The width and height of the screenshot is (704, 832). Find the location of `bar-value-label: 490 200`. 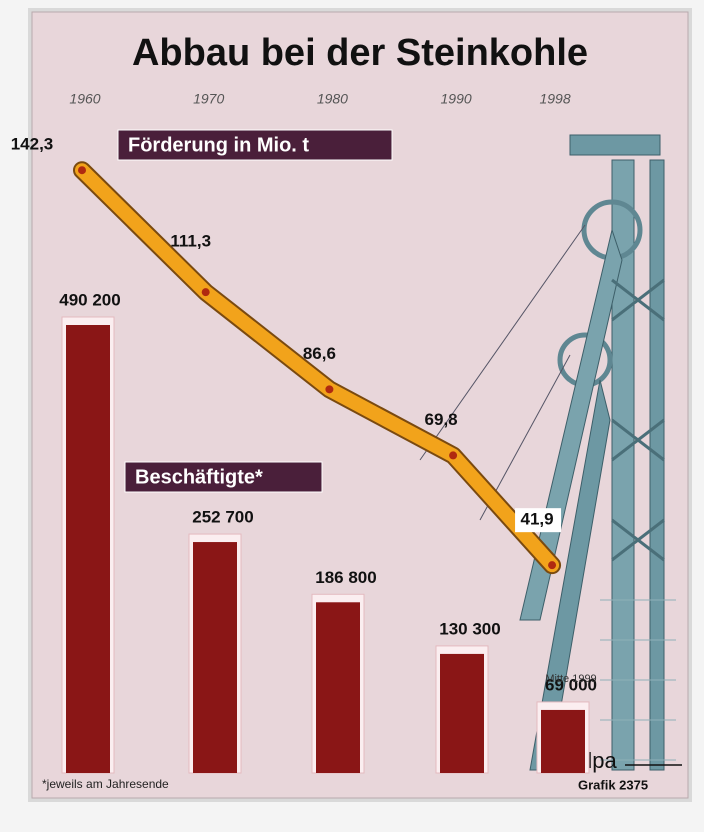

bar-value-label: 490 200 is located at coordinates (89, 299).